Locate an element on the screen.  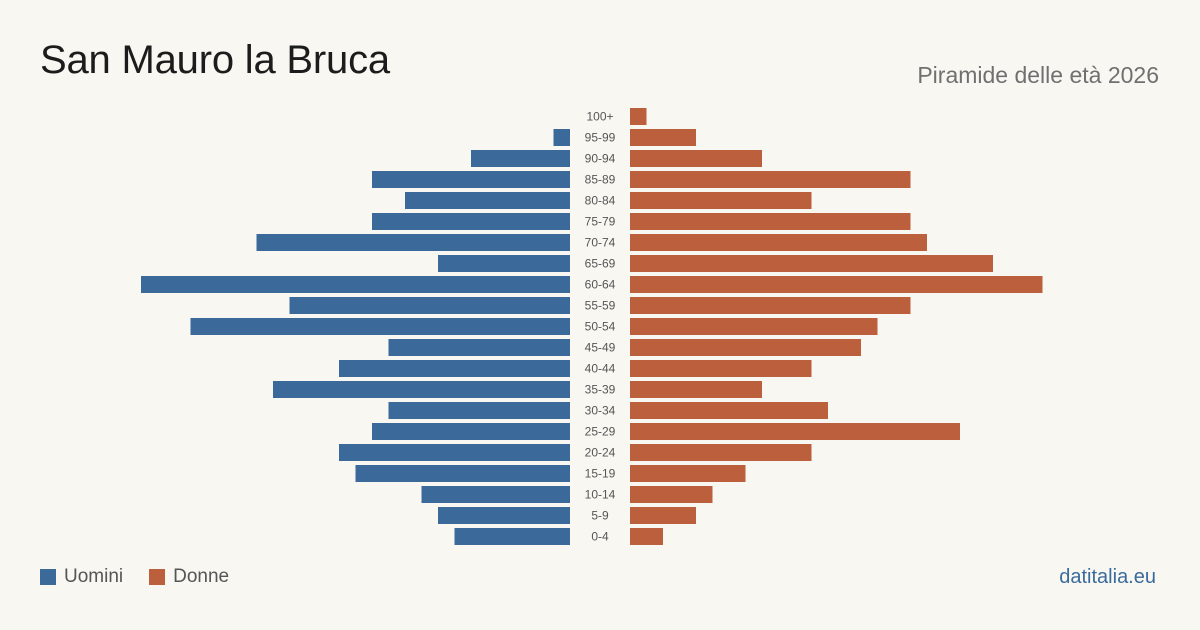
age-label-50-54: 50-54 is located at coordinates (600, 327).